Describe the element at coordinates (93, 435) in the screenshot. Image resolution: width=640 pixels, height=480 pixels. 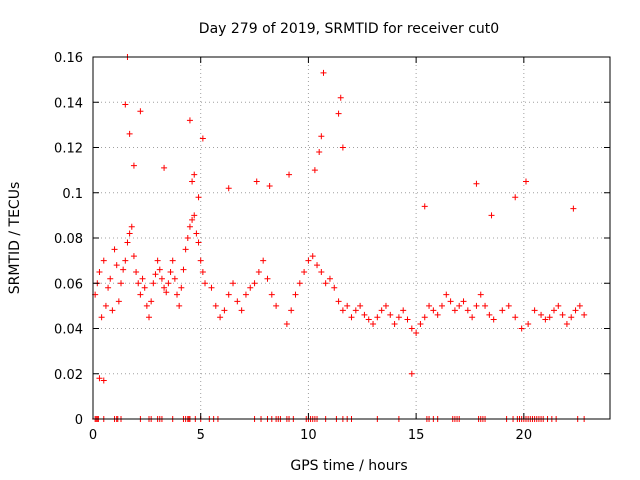
I see `x-tick-label: 0` at that location.